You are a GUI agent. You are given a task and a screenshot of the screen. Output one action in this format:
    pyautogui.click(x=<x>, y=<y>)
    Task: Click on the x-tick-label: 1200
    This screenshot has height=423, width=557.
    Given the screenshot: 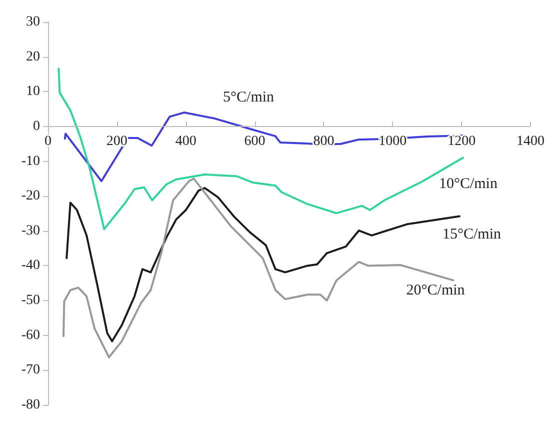 What is the action you would take?
    pyautogui.click(x=462, y=141)
    